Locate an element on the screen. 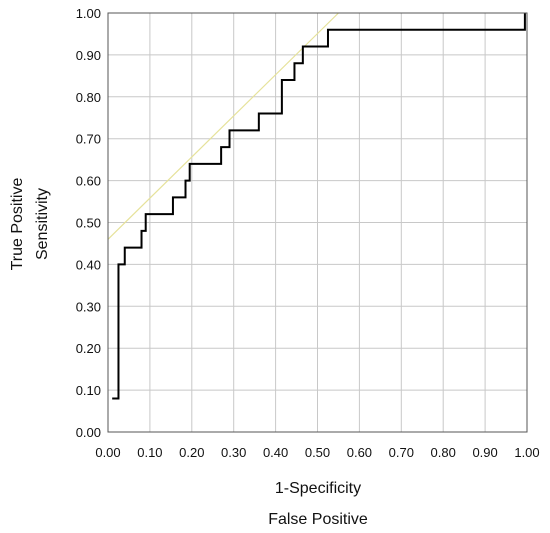  y-tick-label: 1.00 is located at coordinates (88, 13).